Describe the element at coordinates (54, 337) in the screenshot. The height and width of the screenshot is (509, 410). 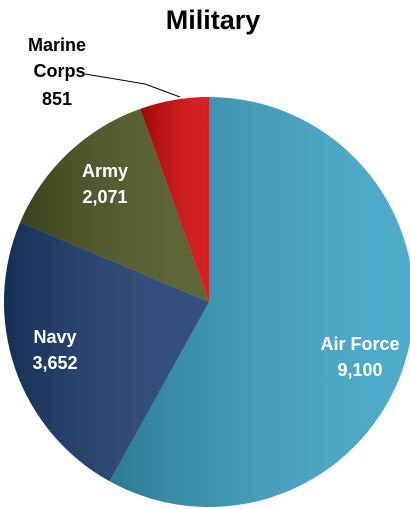
I see `slice-label: Navy` at that location.